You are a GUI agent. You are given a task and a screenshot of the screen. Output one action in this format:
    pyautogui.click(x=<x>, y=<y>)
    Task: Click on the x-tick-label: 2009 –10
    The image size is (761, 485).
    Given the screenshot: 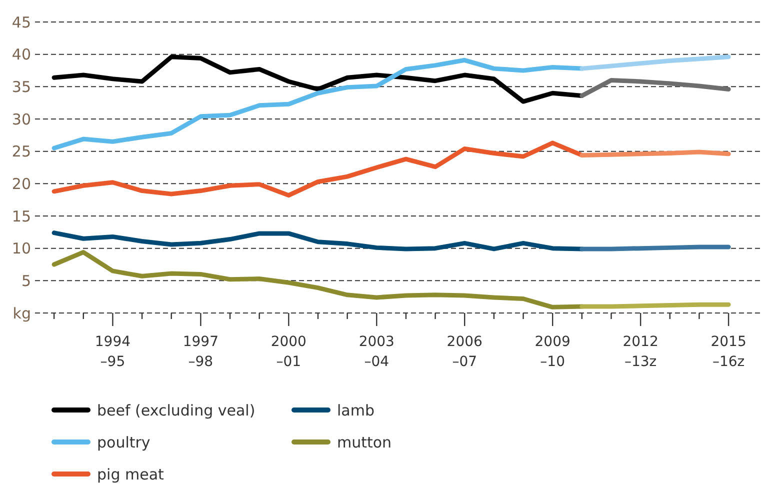 What is the action you would take?
    pyautogui.click(x=552, y=352)
    